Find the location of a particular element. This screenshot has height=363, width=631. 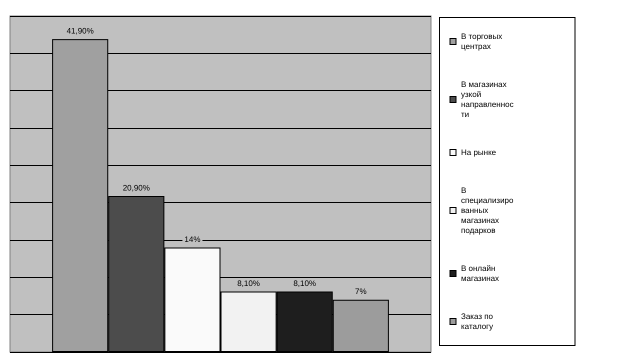

legend-label: Заказ по каталогу is located at coordinates (478, 321).